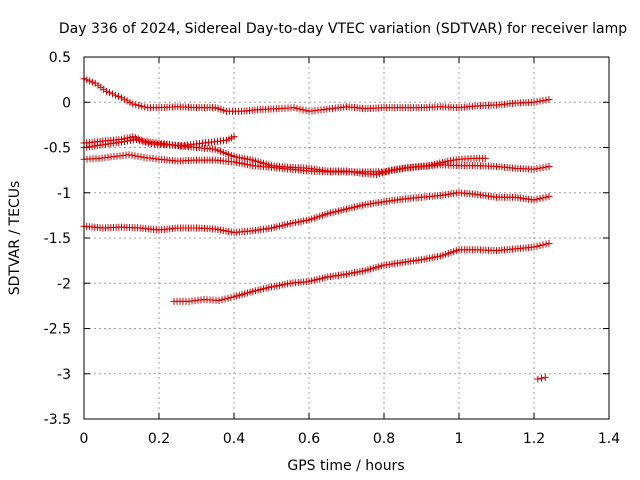 The image size is (640, 480). I want to click on y-tick-label: -1.5, so click(57, 239).